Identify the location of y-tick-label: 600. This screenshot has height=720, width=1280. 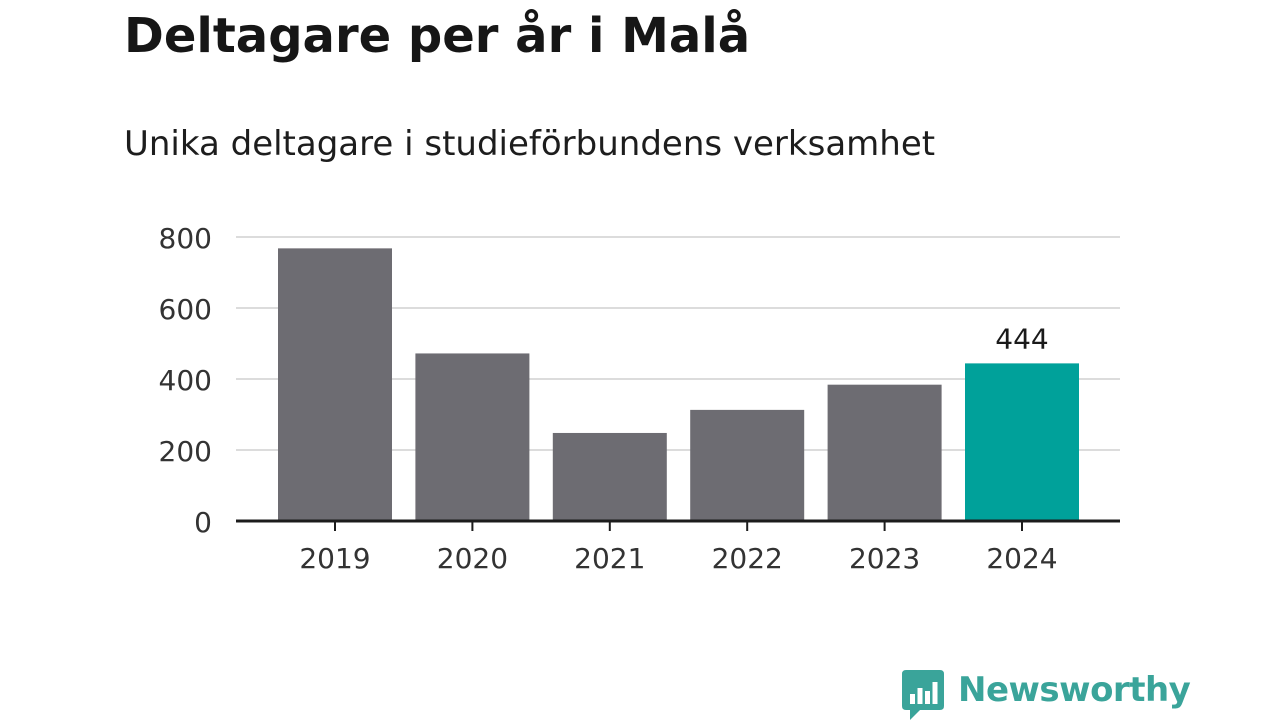
(185, 309).